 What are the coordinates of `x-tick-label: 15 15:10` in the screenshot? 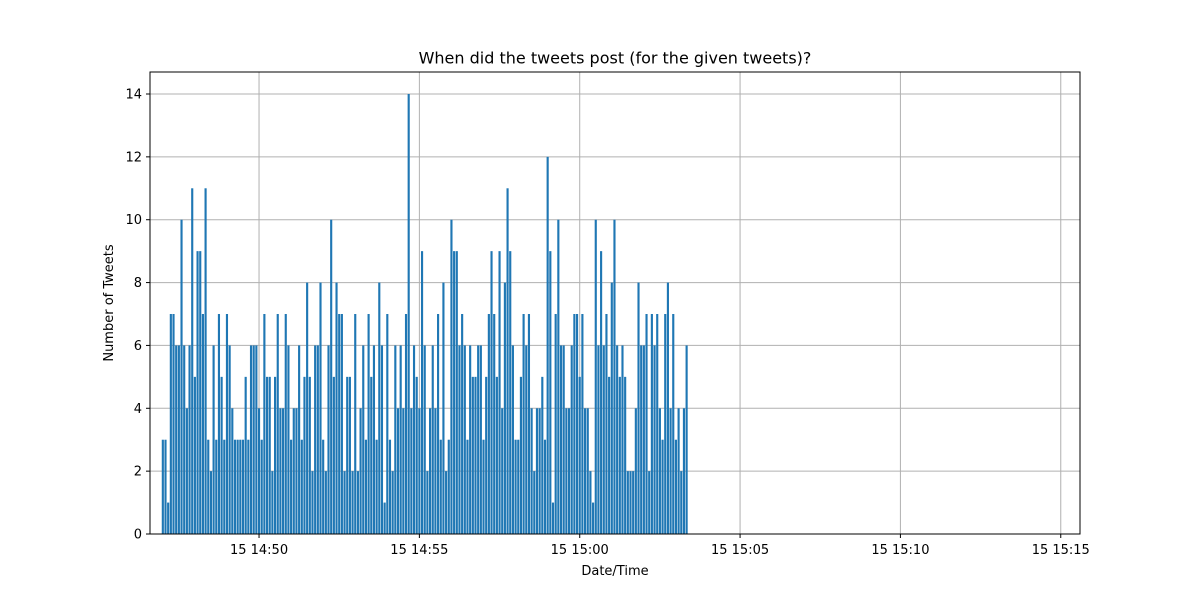 It's located at (900, 550).